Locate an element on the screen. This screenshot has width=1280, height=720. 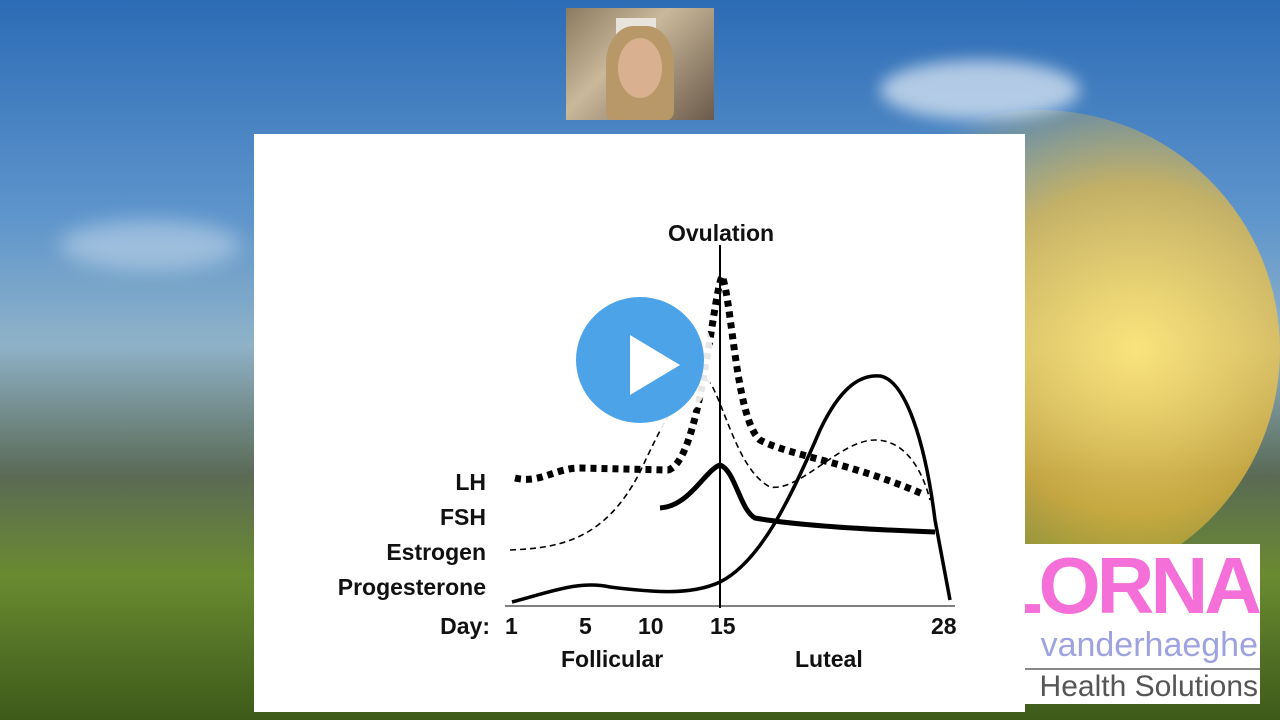
legend-progesterone: Progesterone is located at coordinates (411, 587).